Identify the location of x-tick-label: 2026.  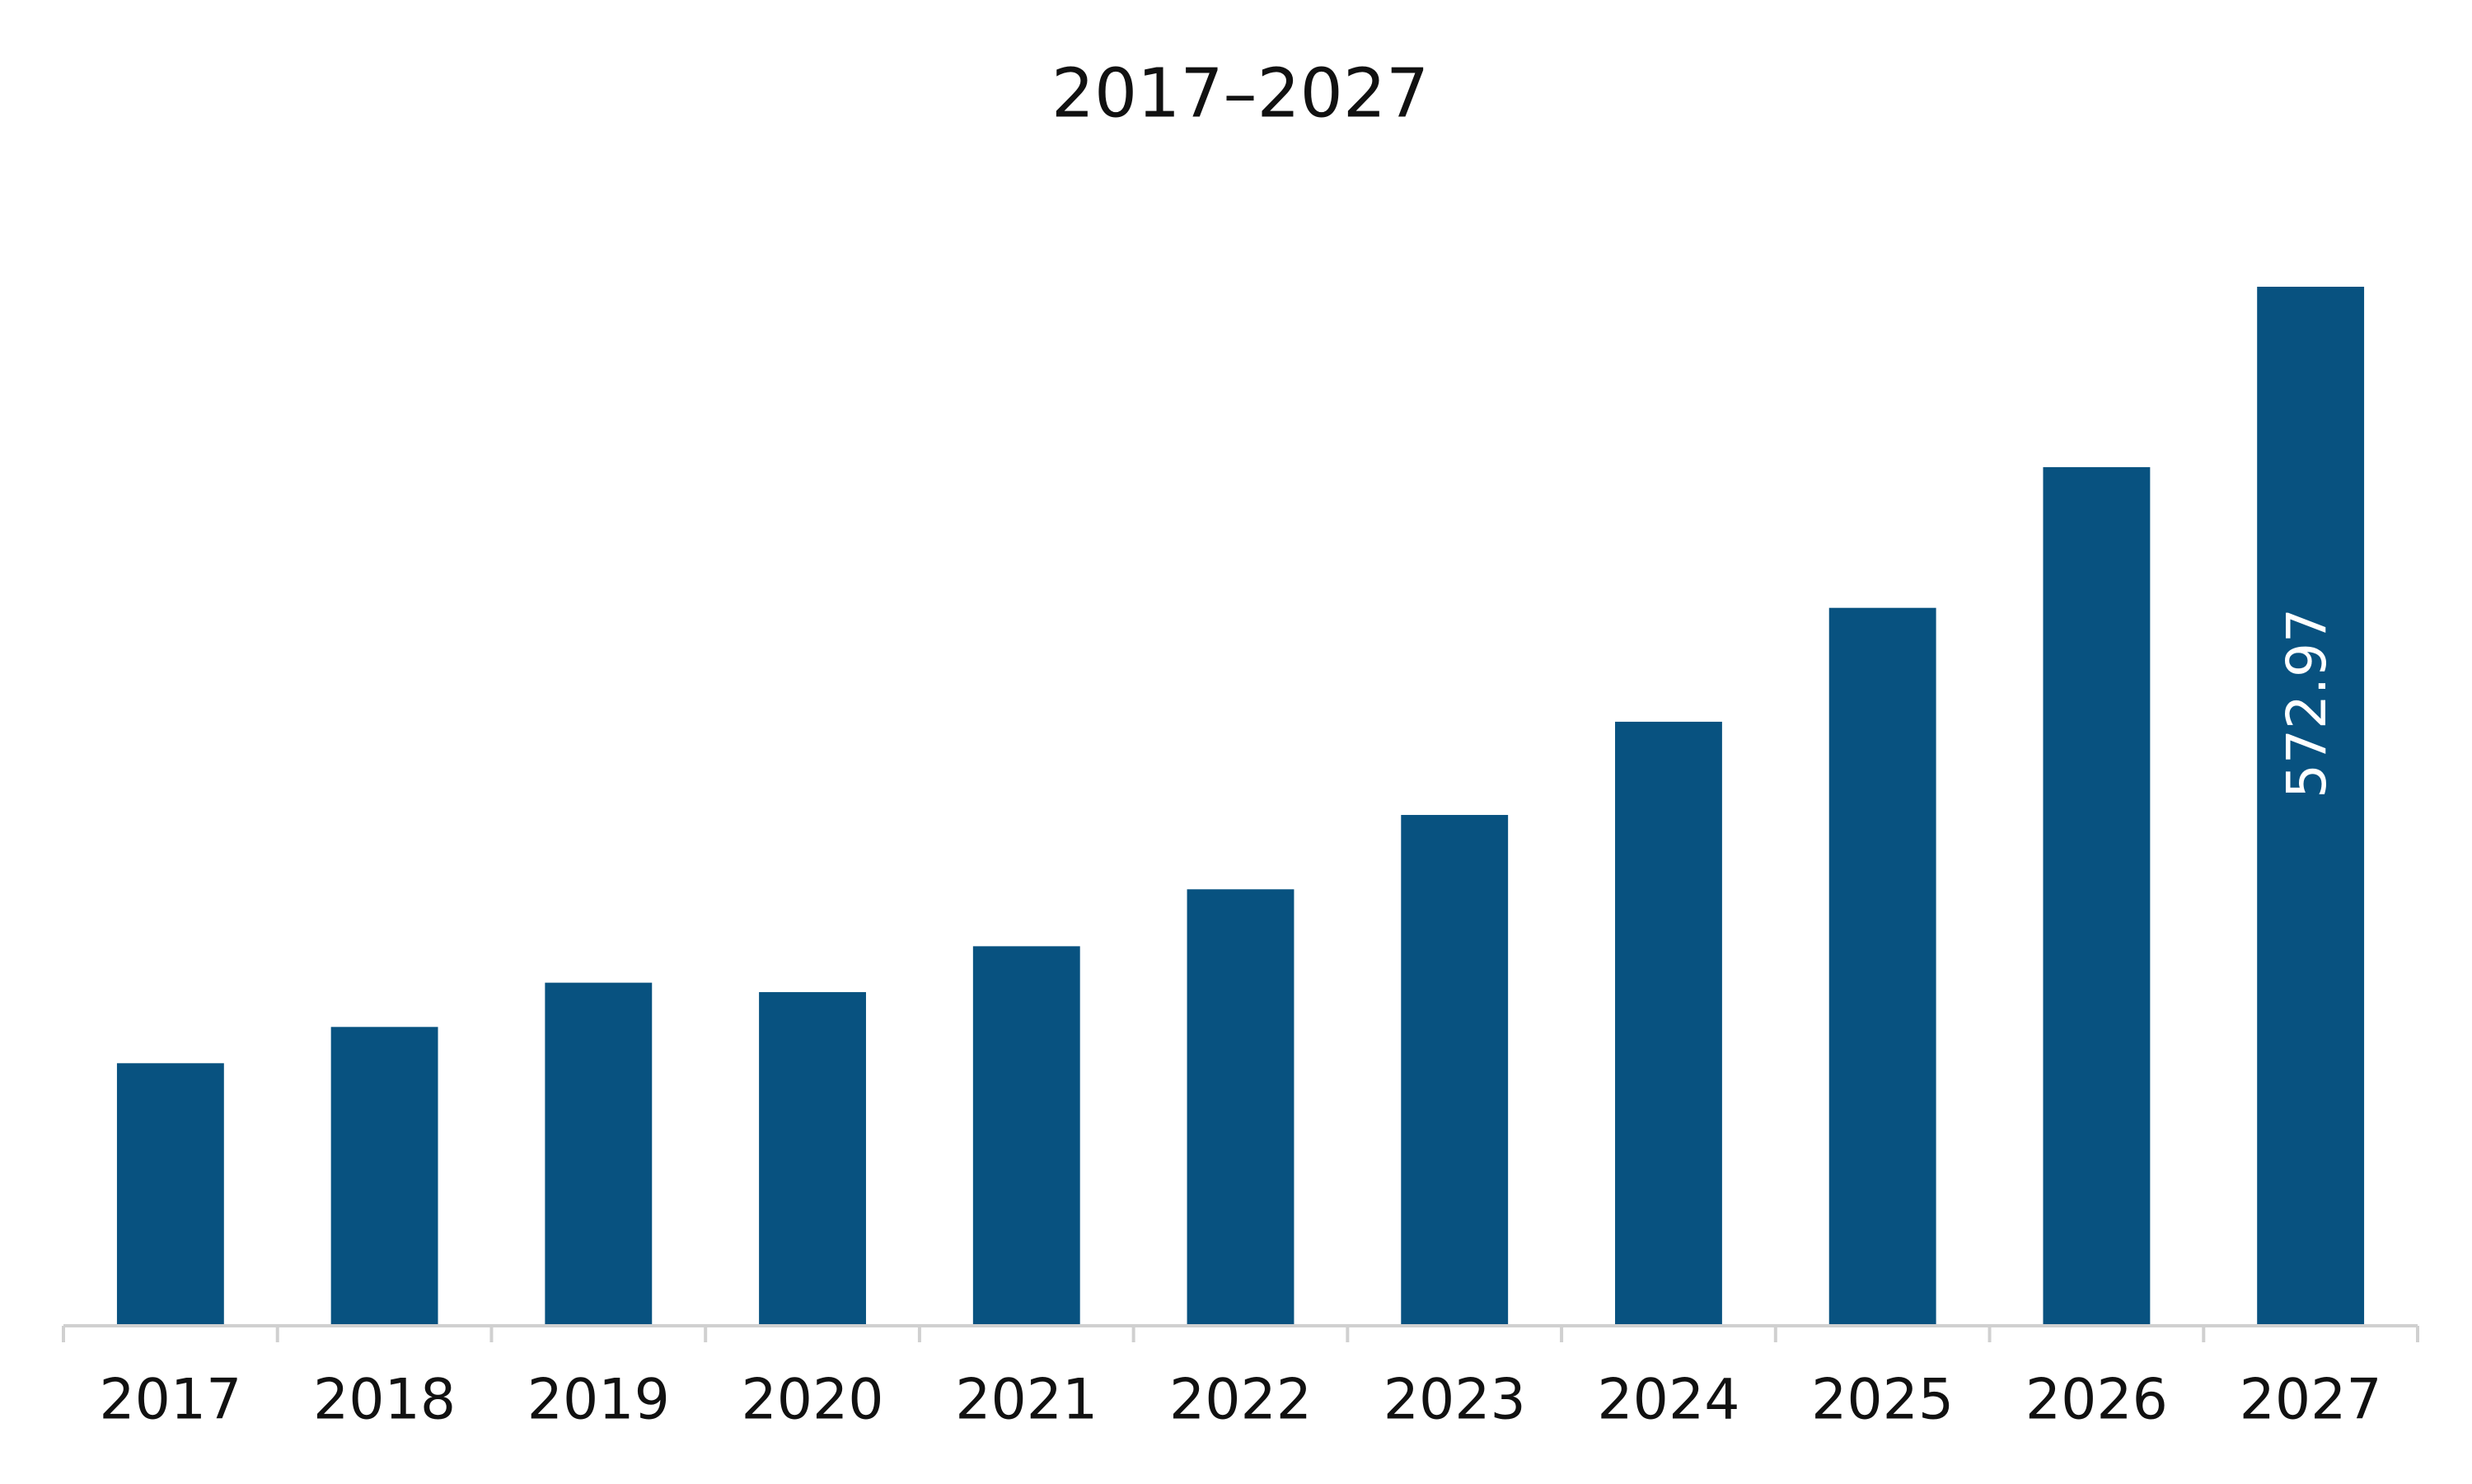
(2096, 1401).